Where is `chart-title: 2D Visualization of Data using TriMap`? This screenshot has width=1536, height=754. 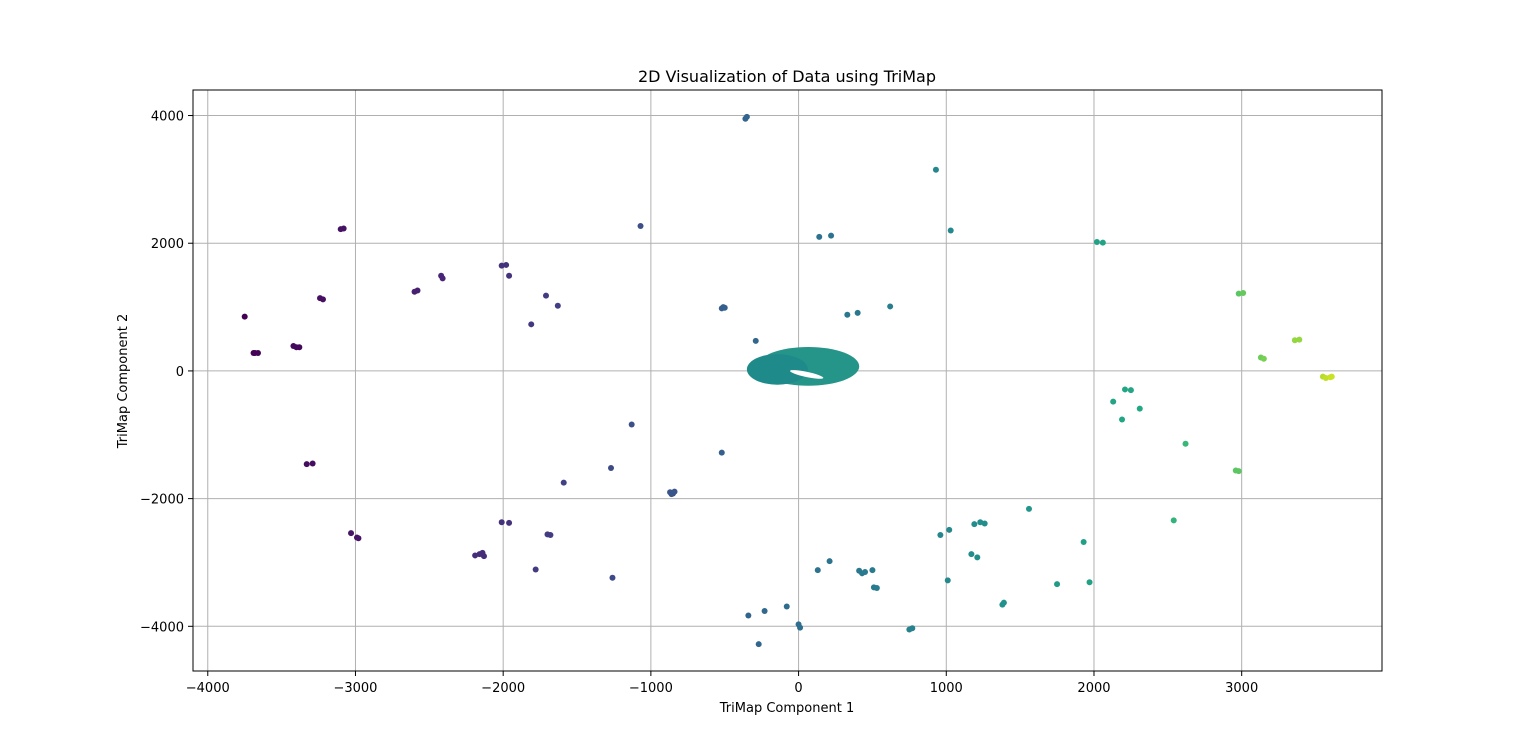
chart-title: 2D Visualization of Data using TriMap is located at coordinates (787, 76).